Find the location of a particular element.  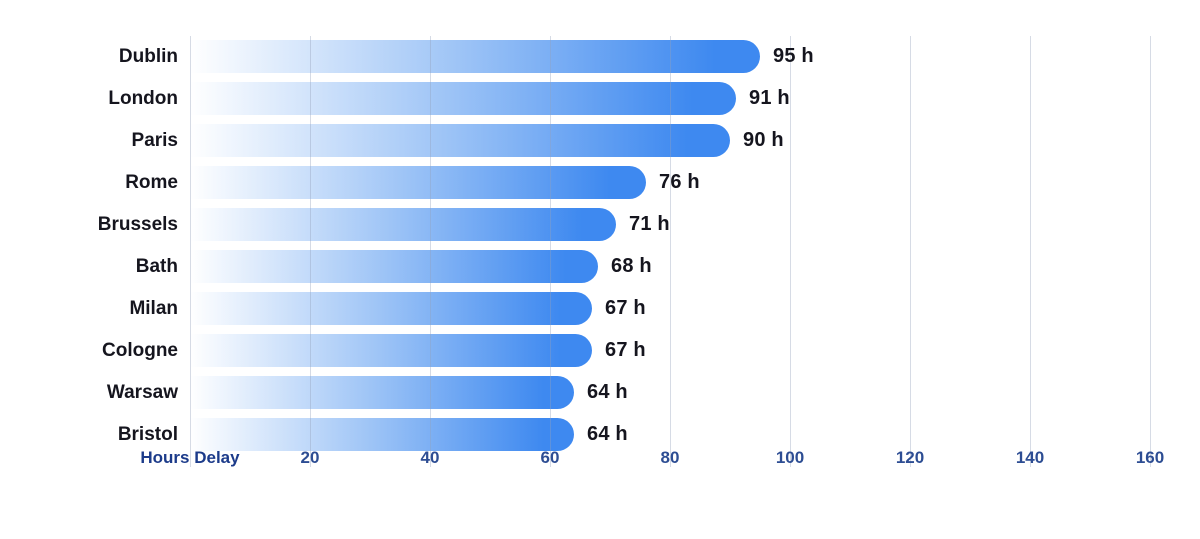

value-label-warsaw: 64 h is located at coordinates (607, 392).